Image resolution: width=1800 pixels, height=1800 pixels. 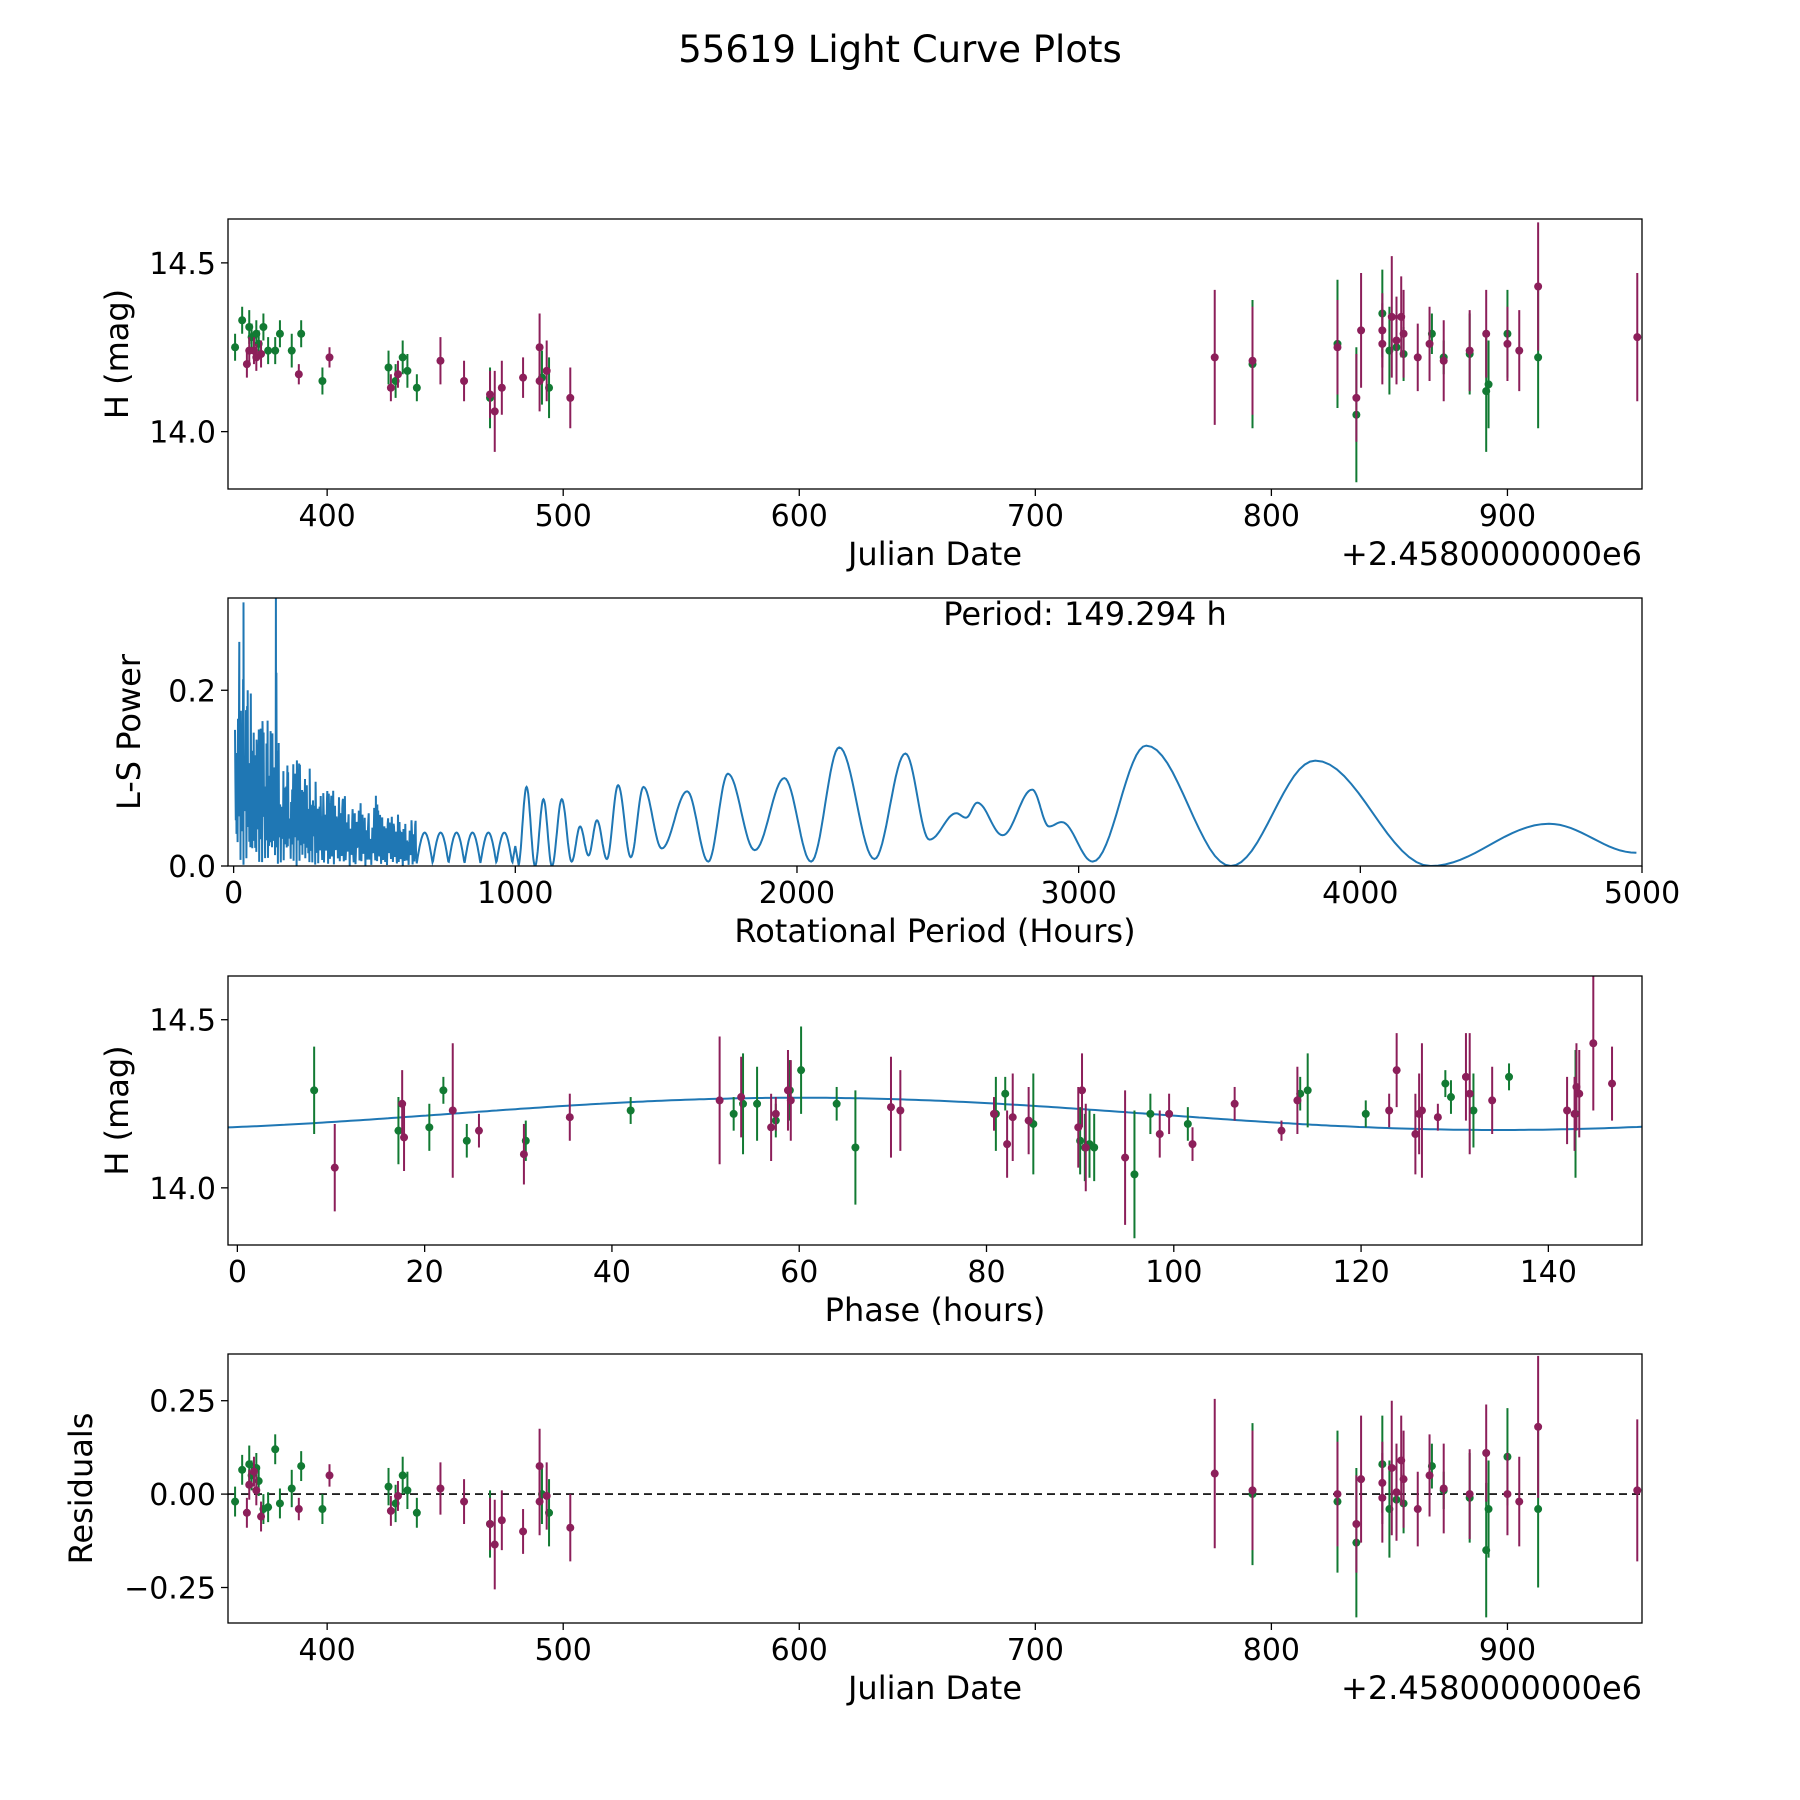 I want to click on x-tick-label: 500, so click(x=563, y=516).